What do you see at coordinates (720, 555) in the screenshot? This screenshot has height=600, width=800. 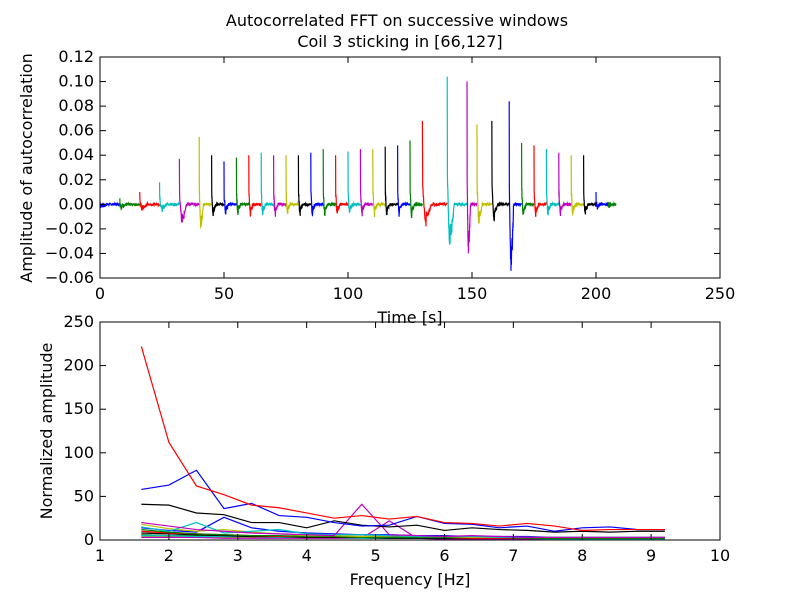 I see `bottom-xtick-label: 10` at bounding box center [720, 555].